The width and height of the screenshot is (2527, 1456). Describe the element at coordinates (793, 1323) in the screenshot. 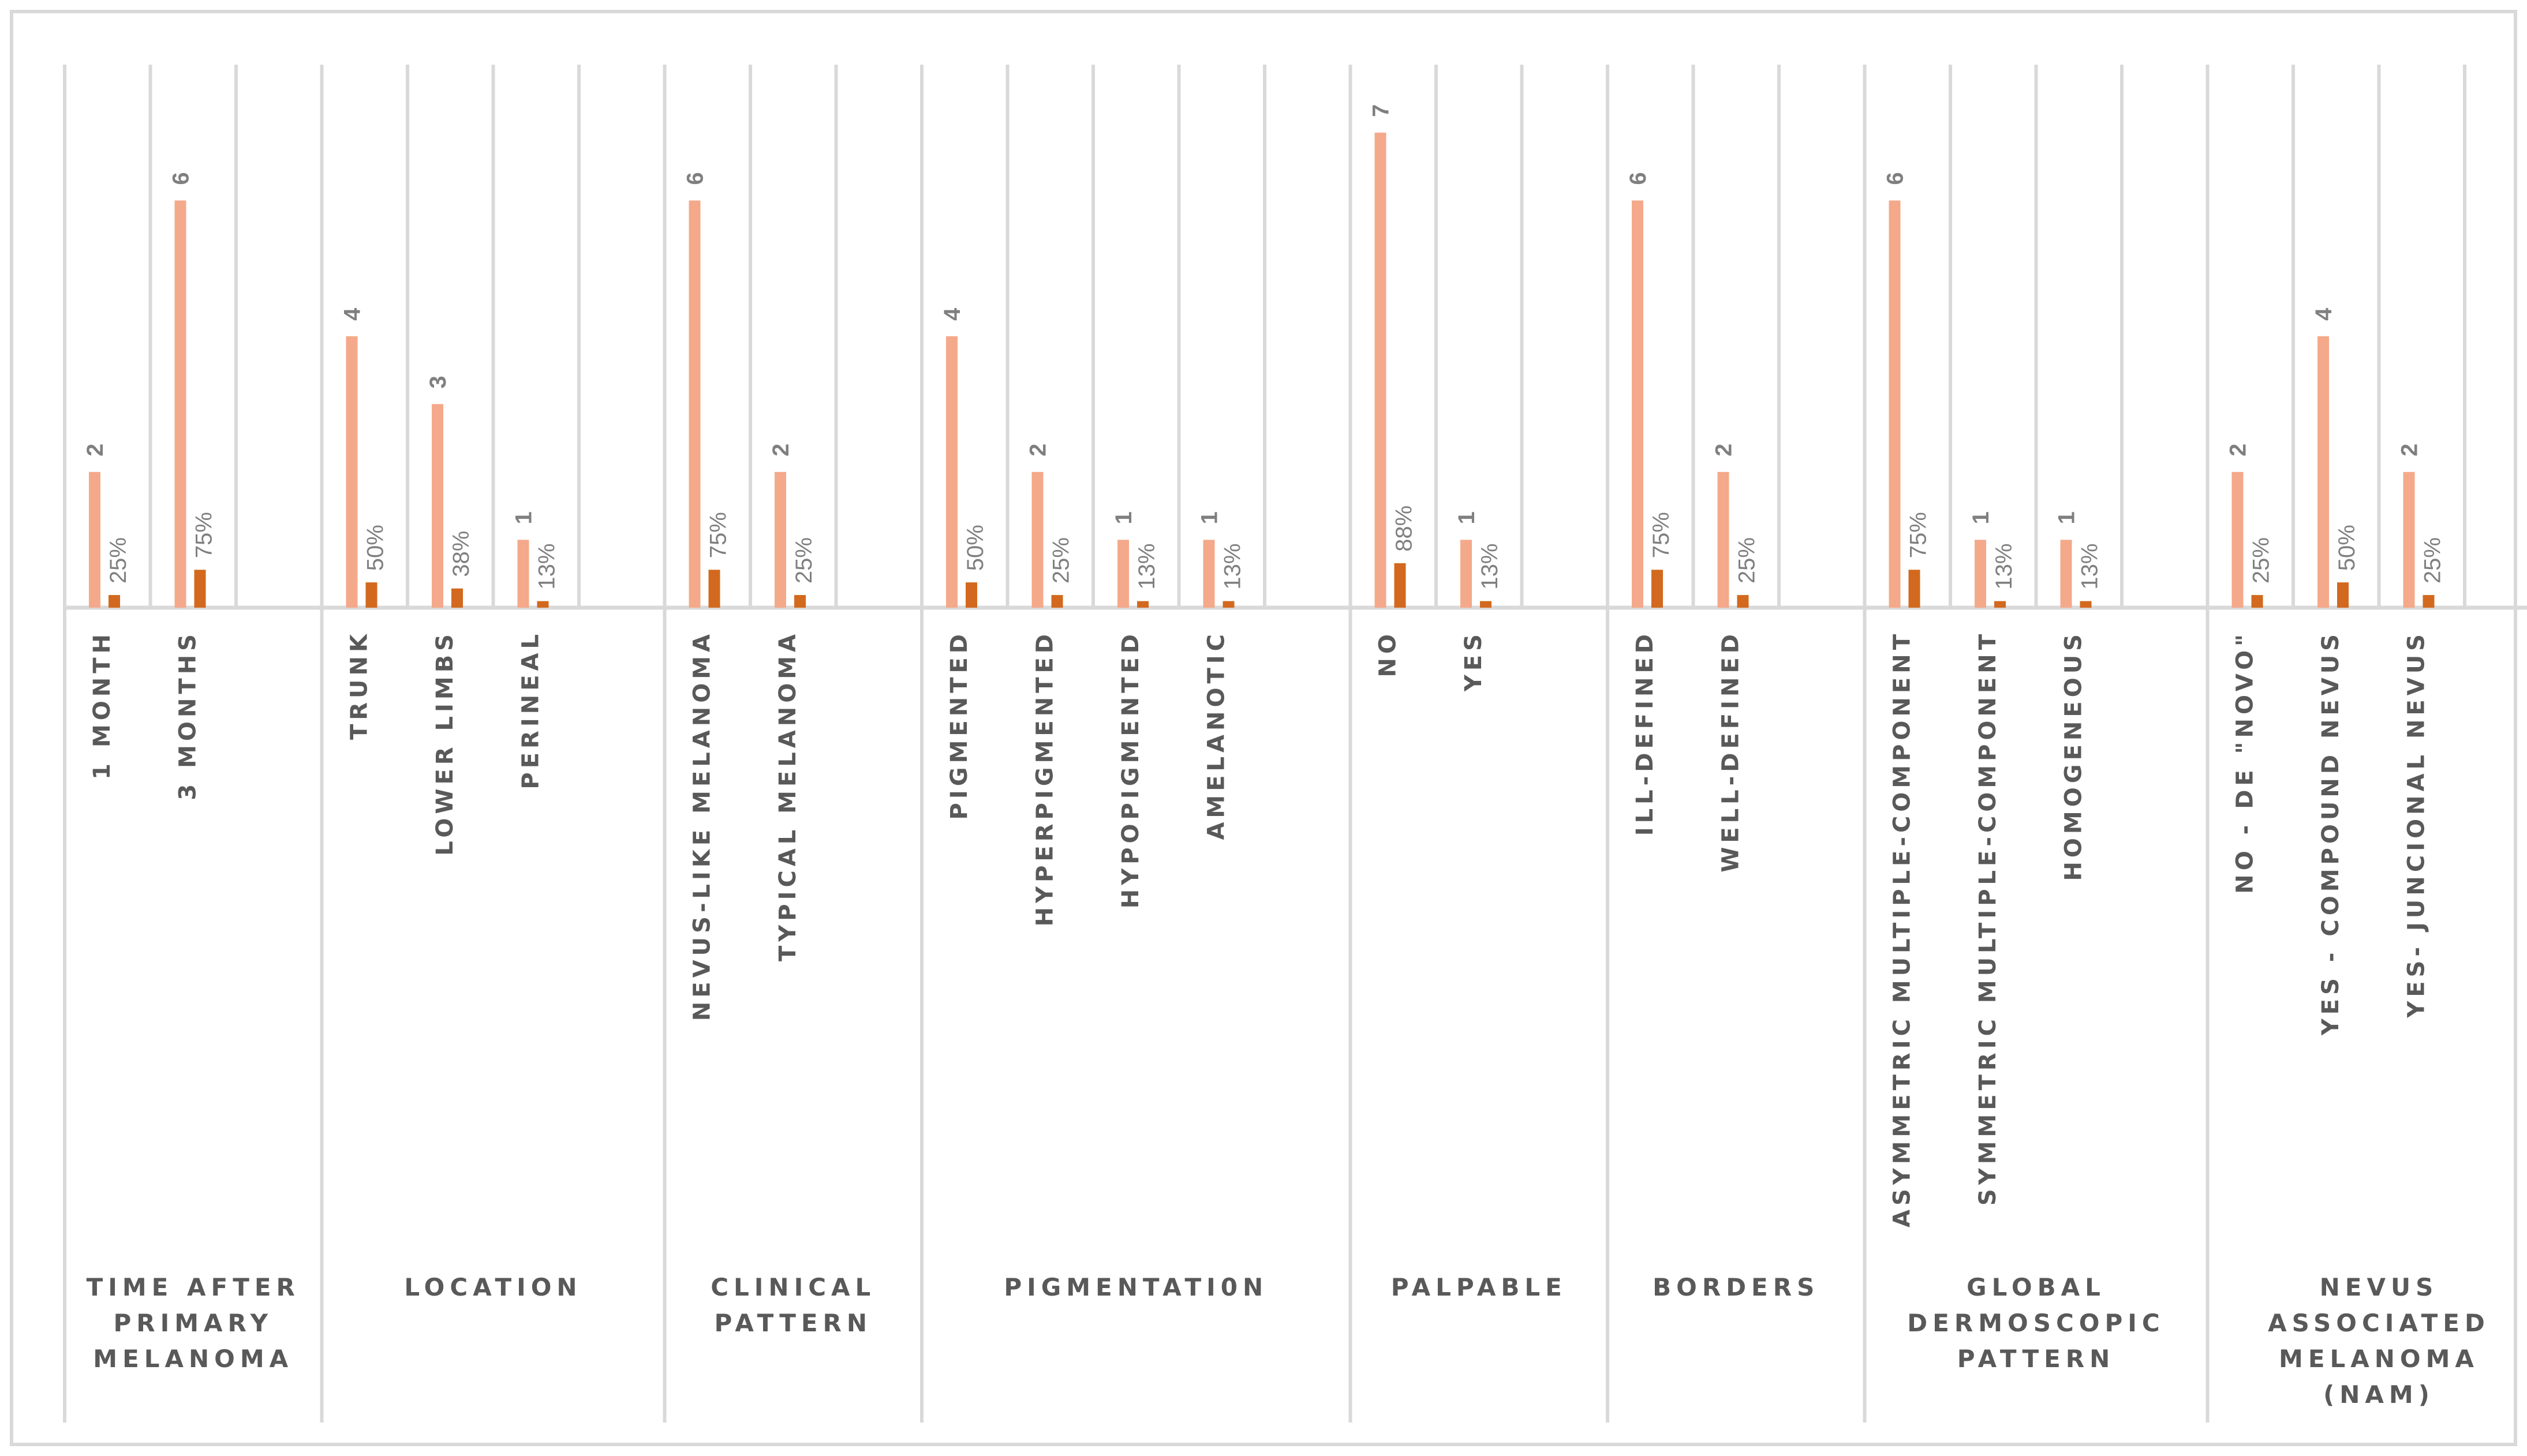

I see `group-label-line: PATTERN` at that location.